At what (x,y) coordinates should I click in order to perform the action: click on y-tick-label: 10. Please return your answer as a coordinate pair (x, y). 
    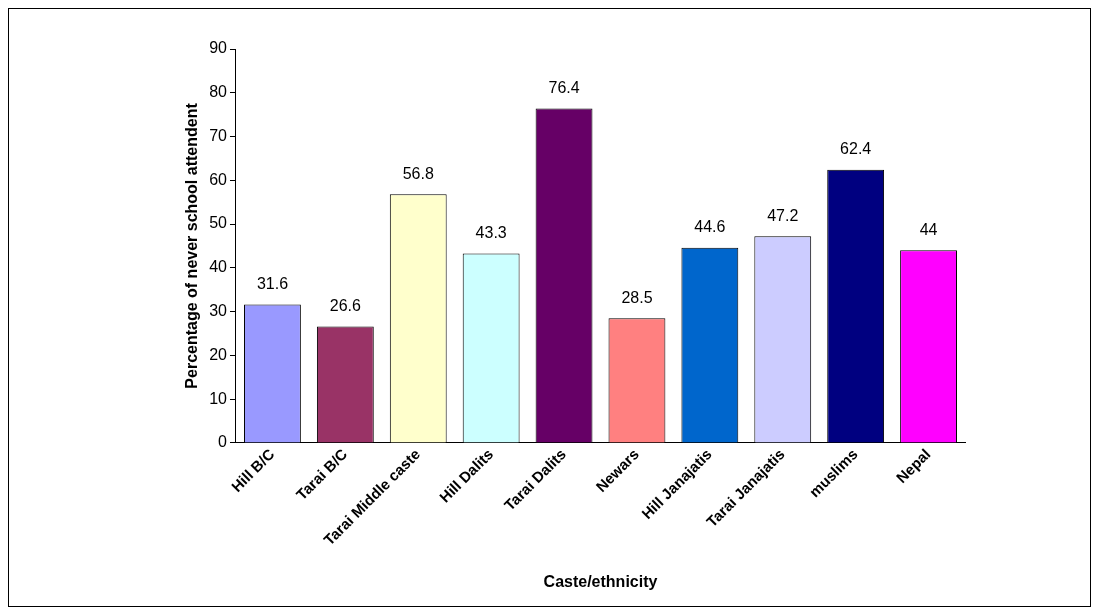
    Looking at the image, I should click on (218, 398).